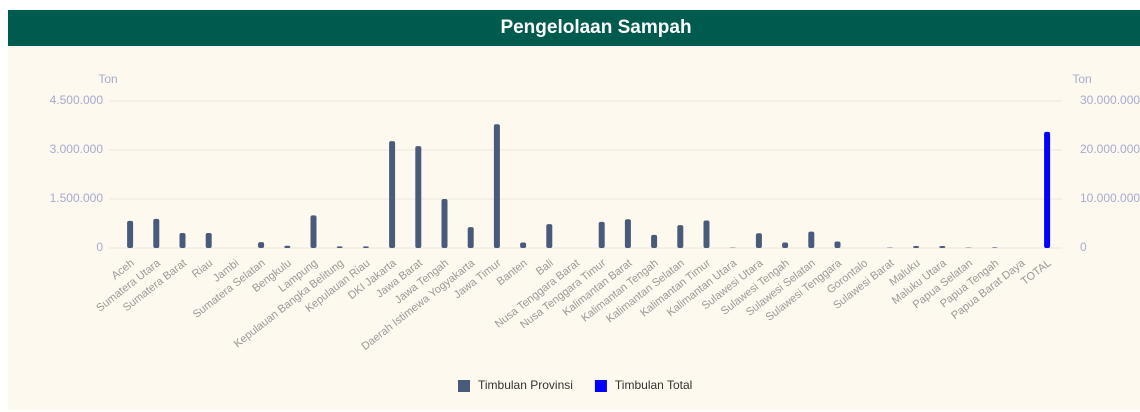 The height and width of the screenshot is (412, 1140). Describe the element at coordinates (99, 247) in the screenshot. I see `y-tick-label: 0` at that location.